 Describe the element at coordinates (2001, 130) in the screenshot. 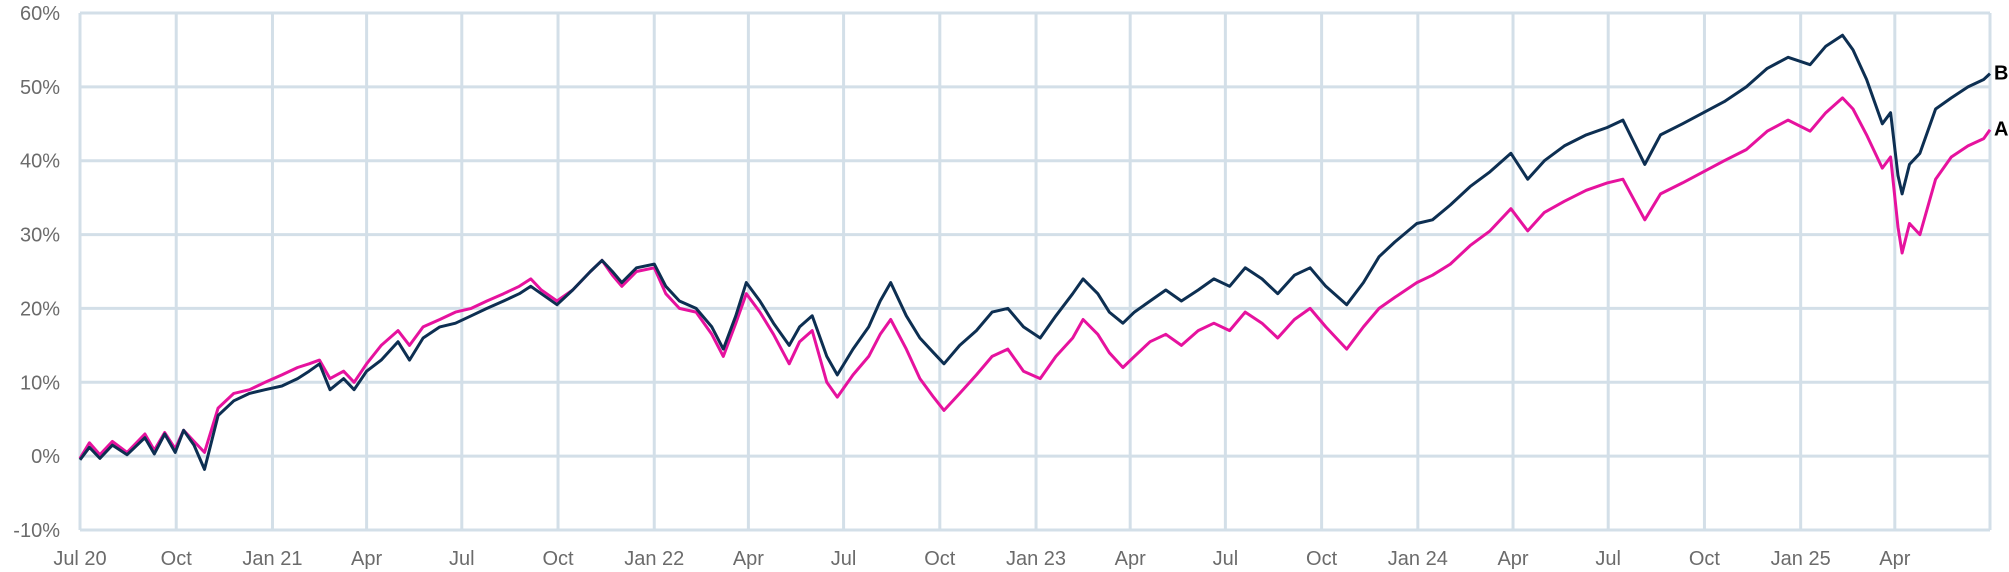

I see `series-end-label: A` at that location.